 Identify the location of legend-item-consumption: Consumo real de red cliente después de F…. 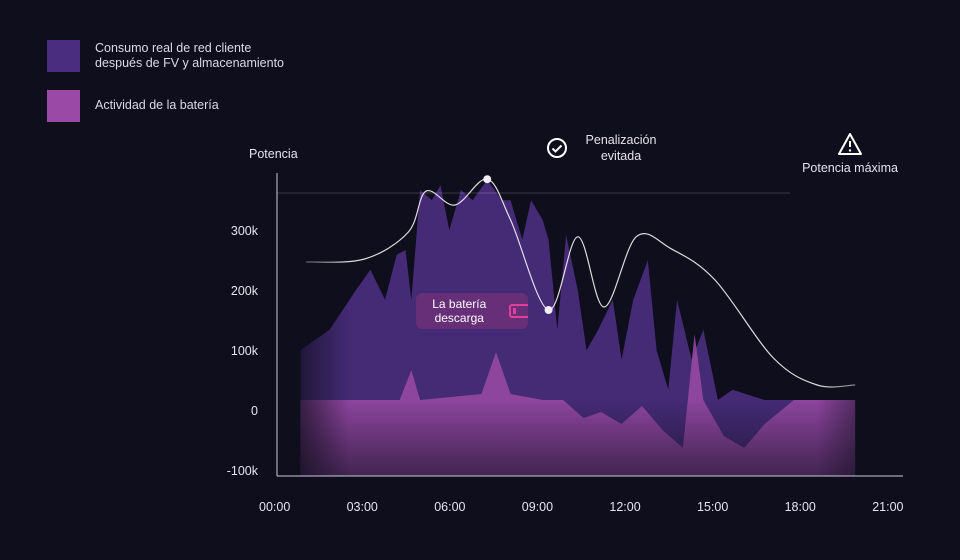
(166, 56).